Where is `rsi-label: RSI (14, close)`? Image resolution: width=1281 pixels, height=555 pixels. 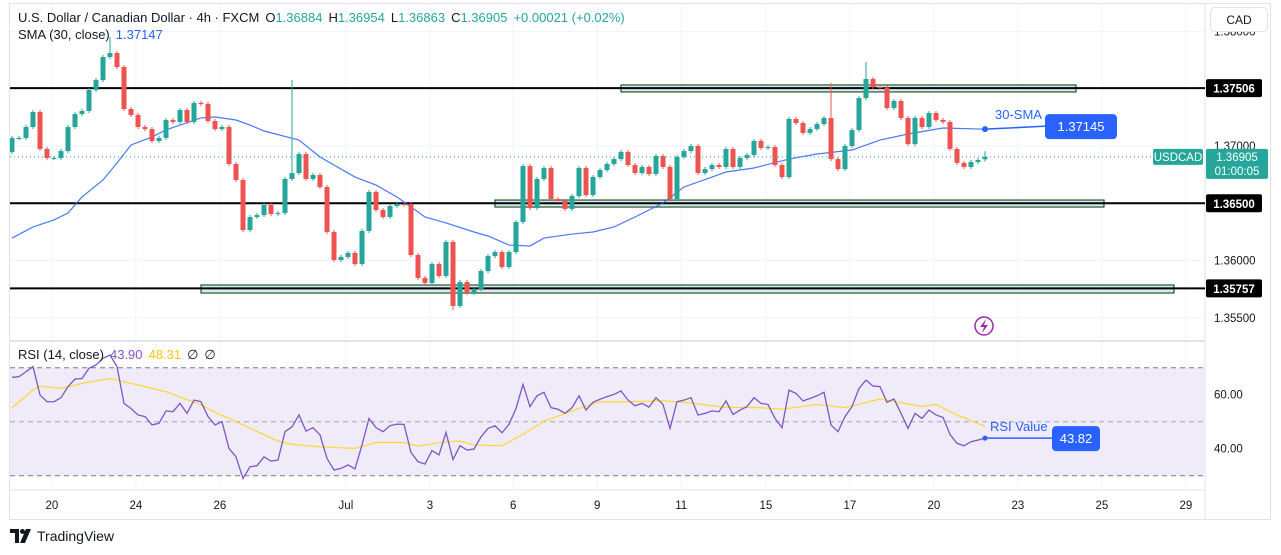 rsi-label: RSI (14, close) is located at coordinates (61, 354).